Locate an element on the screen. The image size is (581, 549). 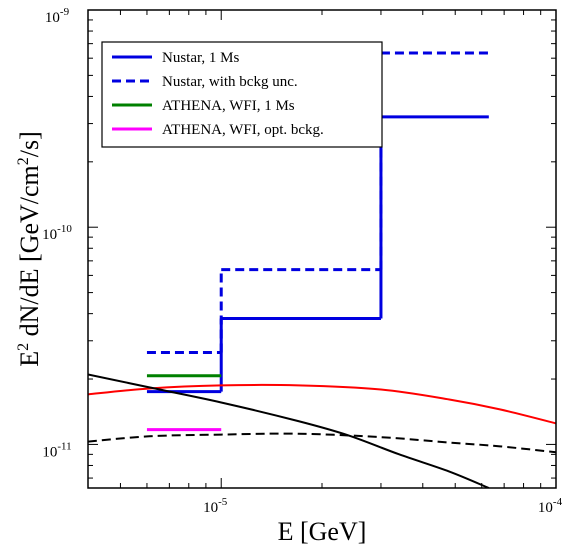
legend-label: Nustar, 1 Ms is located at coordinates (200, 58).